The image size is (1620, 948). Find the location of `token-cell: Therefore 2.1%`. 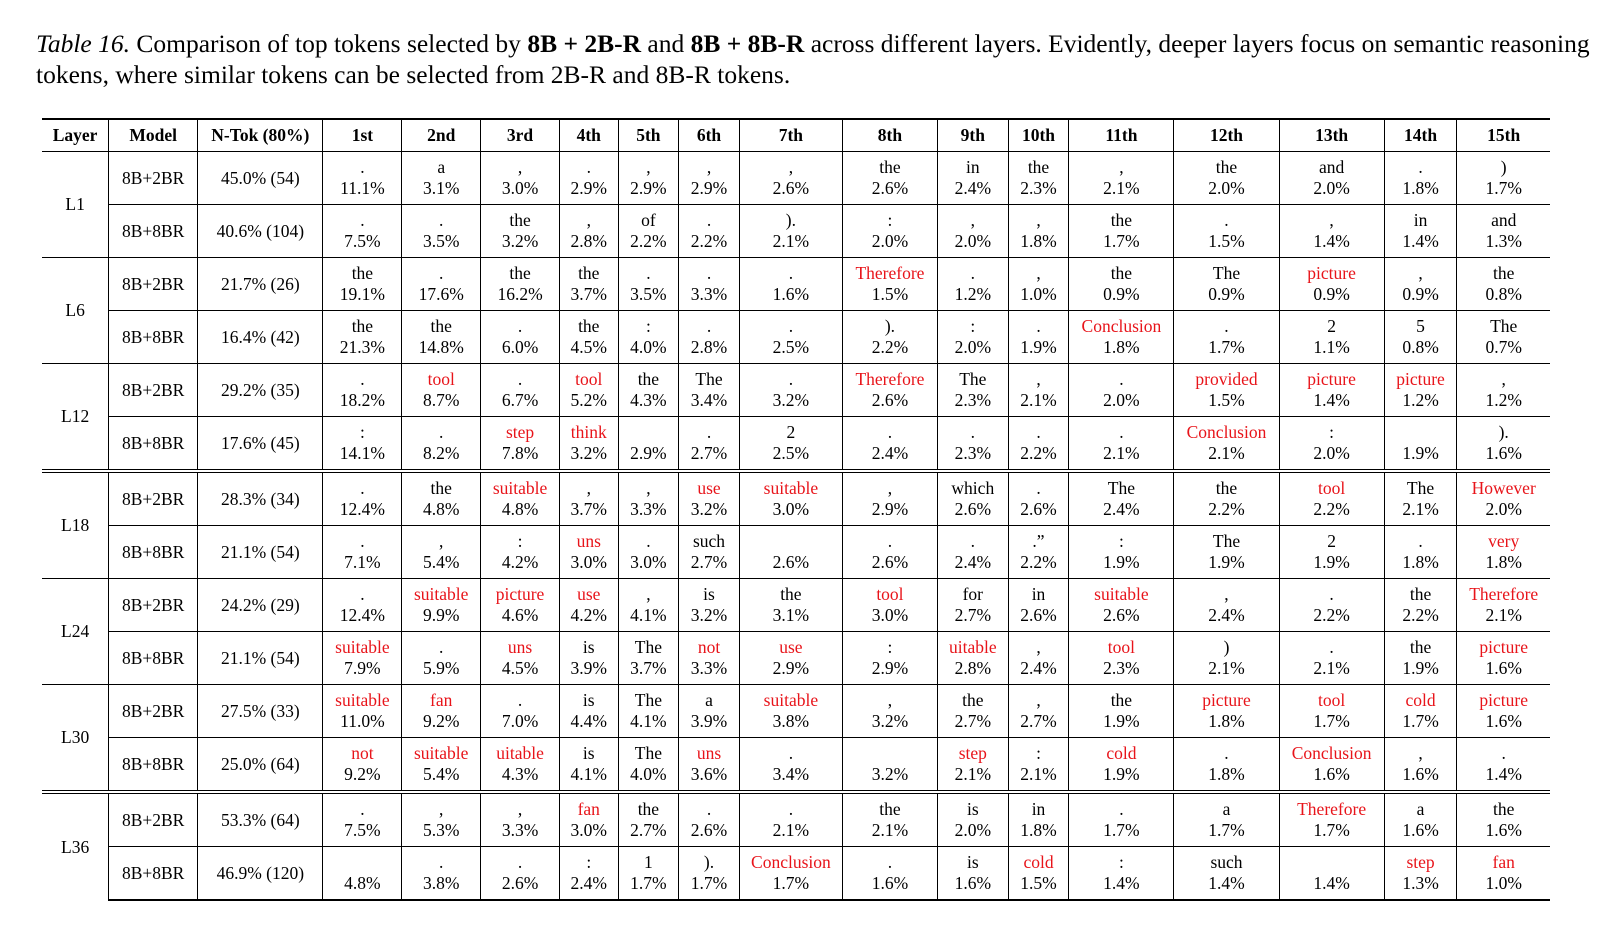

token-cell: Therefore 2.1% is located at coordinates (1503, 605).